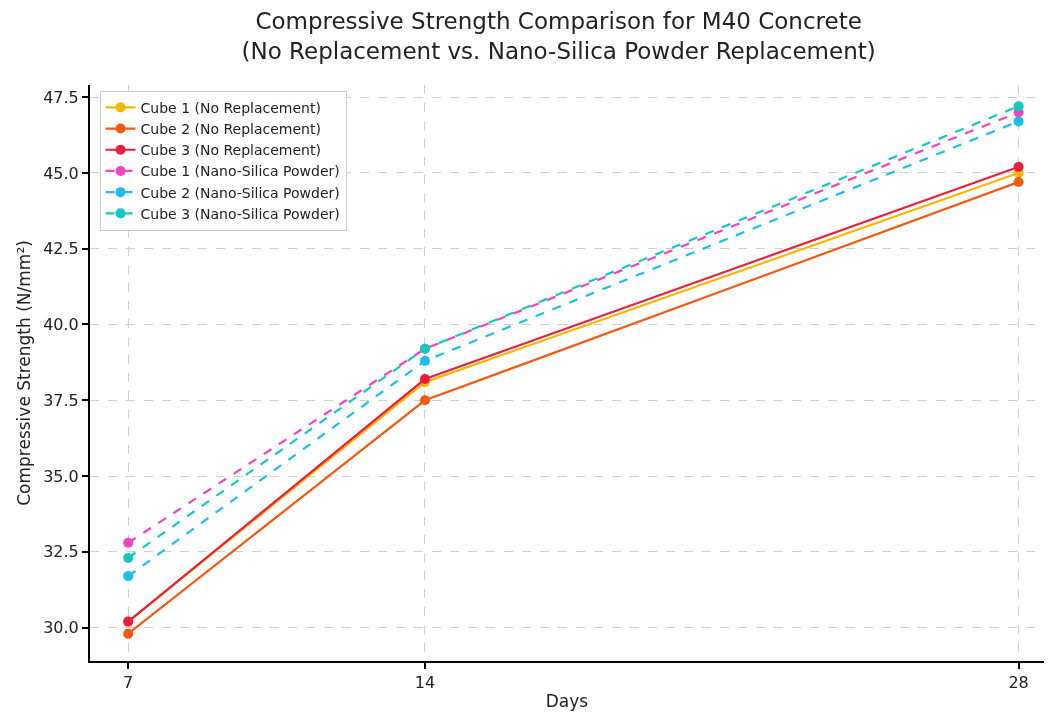 This screenshot has height=718, width=1054. What do you see at coordinates (61, 97) in the screenshot?
I see `y-tick-label: 47.5` at bounding box center [61, 97].